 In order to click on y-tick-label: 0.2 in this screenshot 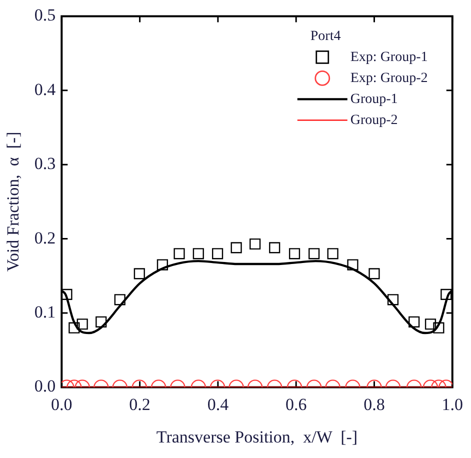, I will do `click(45, 238)`.